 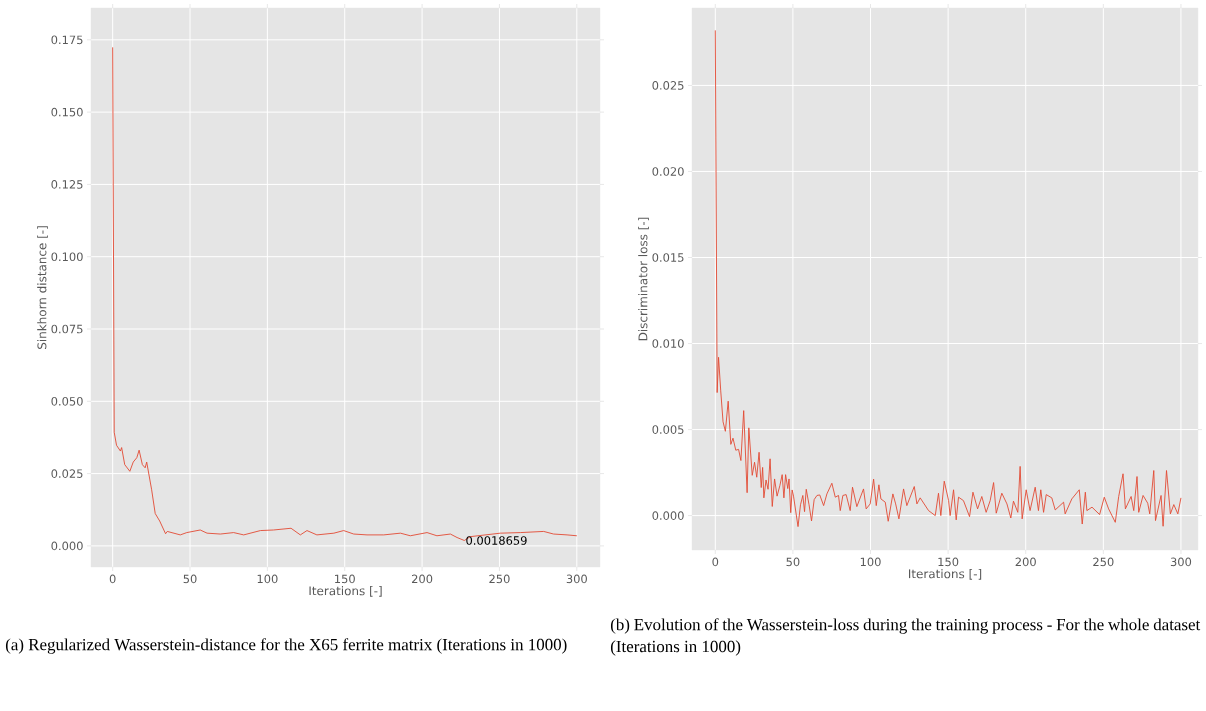 What do you see at coordinates (286, 646) in the screenshot?
I see `text: (a) Regularized Wasserstein-distance for the X65 ferrite matrix (Iterations in 1000)` at bounding box center [286, 646].